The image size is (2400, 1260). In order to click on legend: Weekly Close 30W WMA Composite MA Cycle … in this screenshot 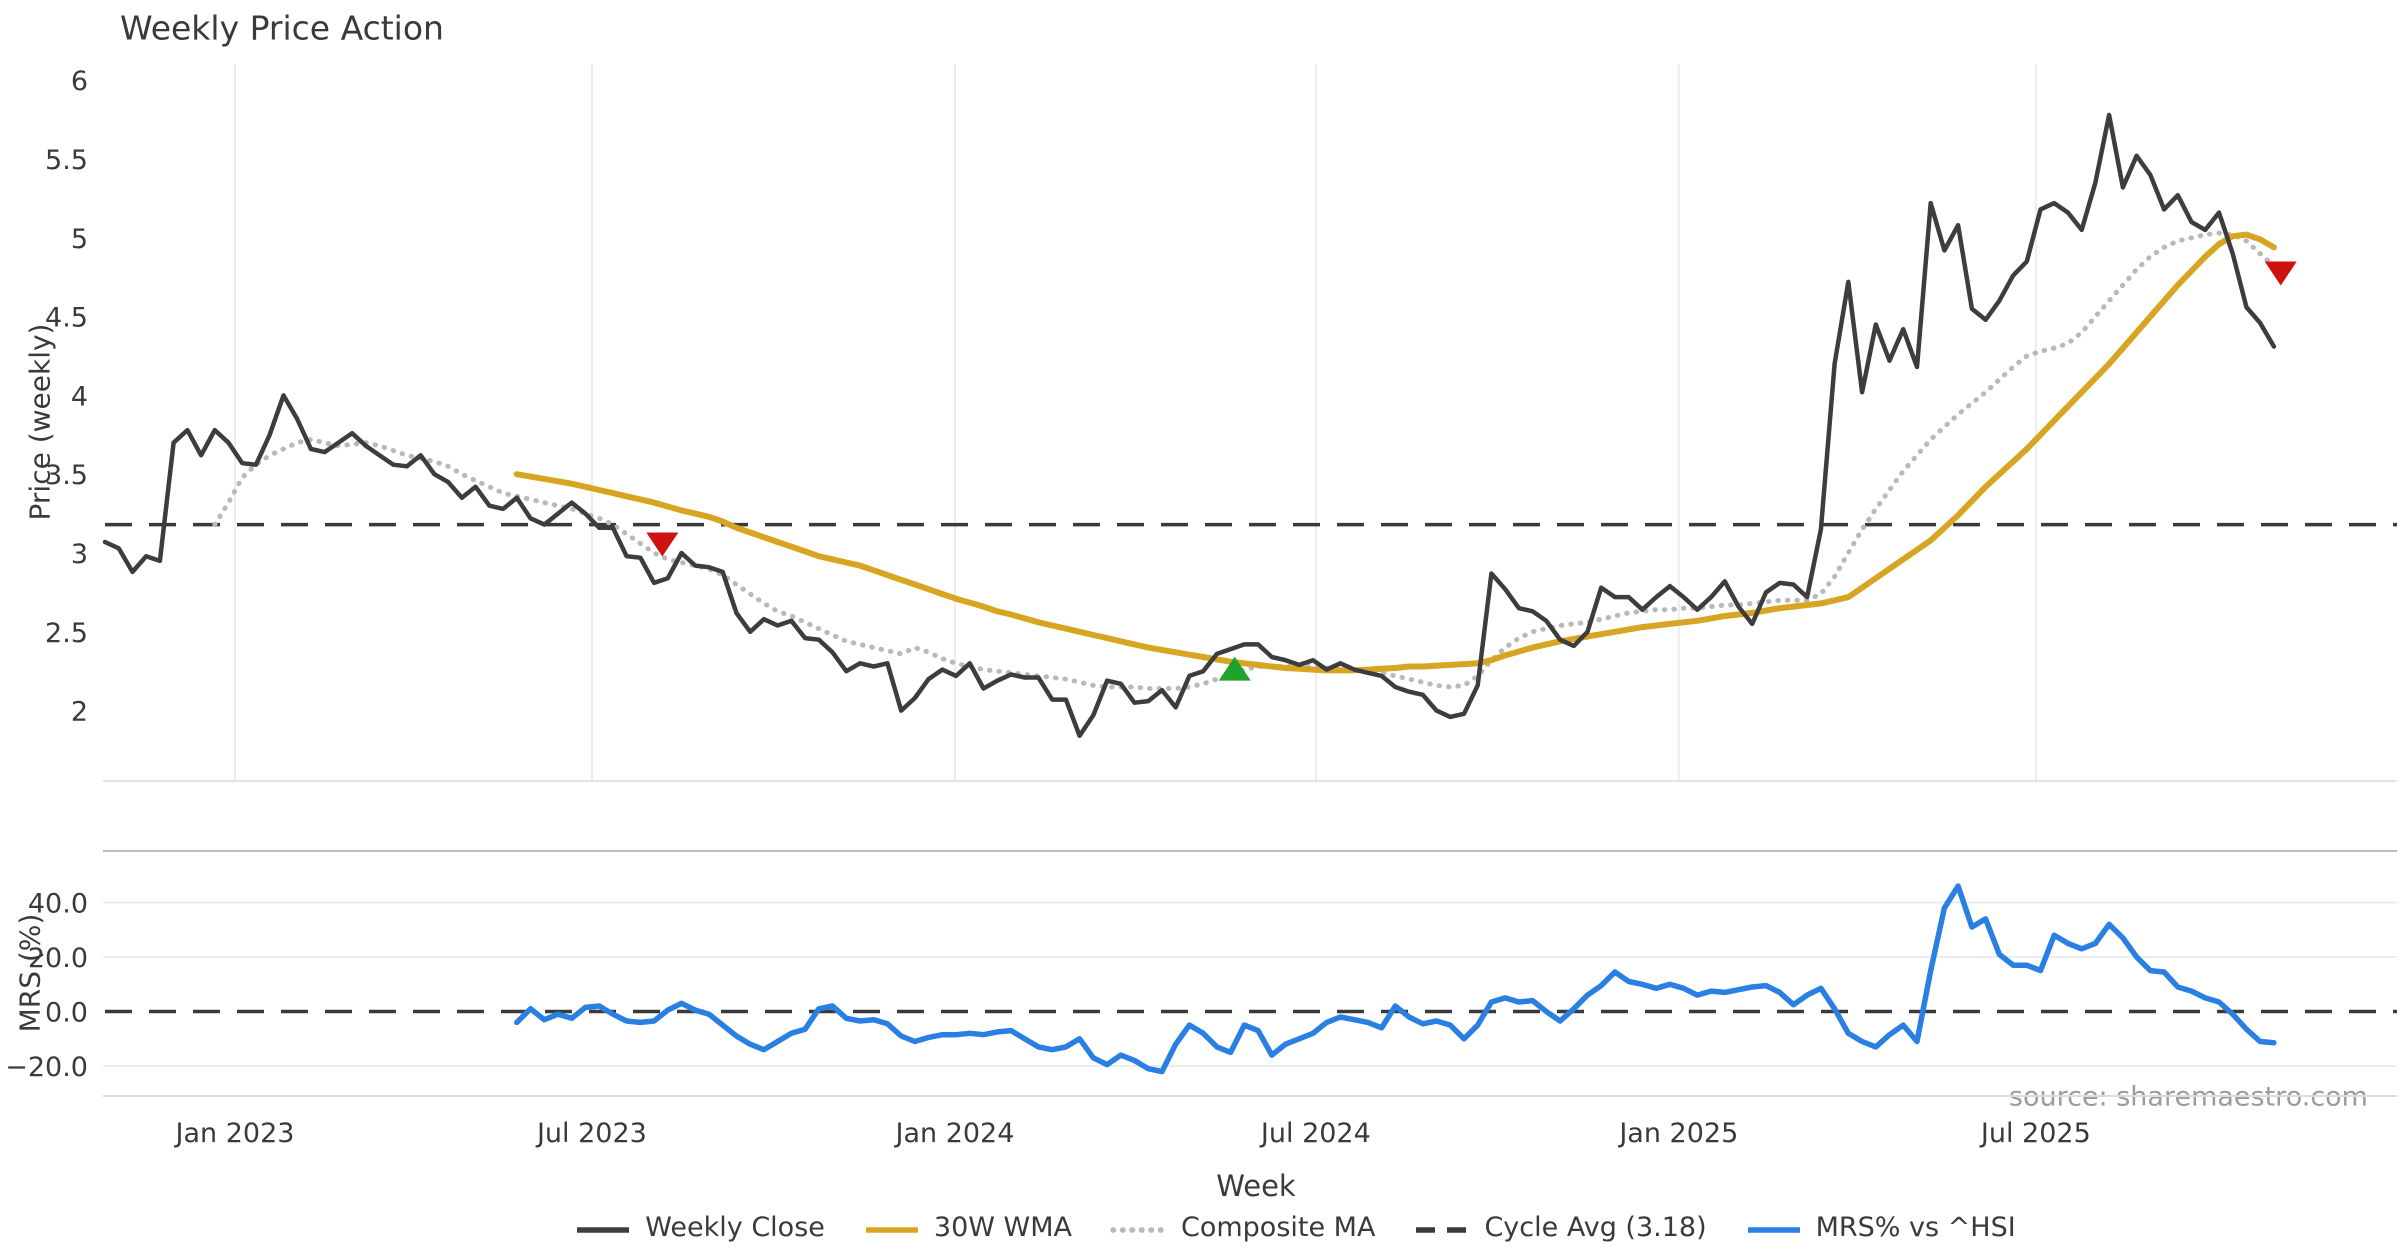, I will do `click(1200, 1227)`.